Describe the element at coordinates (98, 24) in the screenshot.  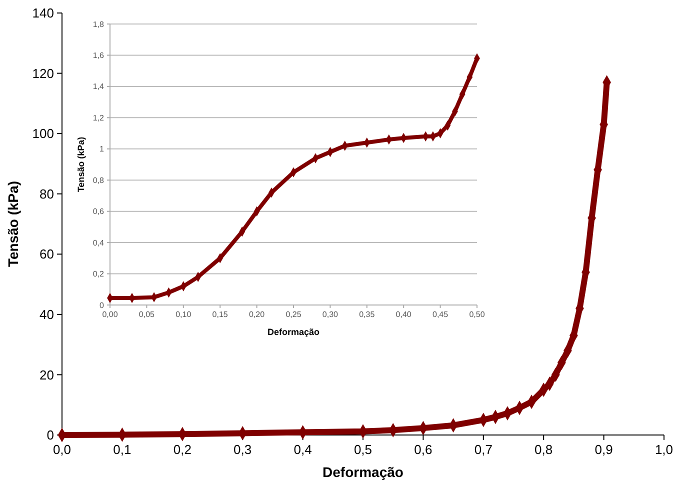
I see `y-tick-label: 1,8` at that location.